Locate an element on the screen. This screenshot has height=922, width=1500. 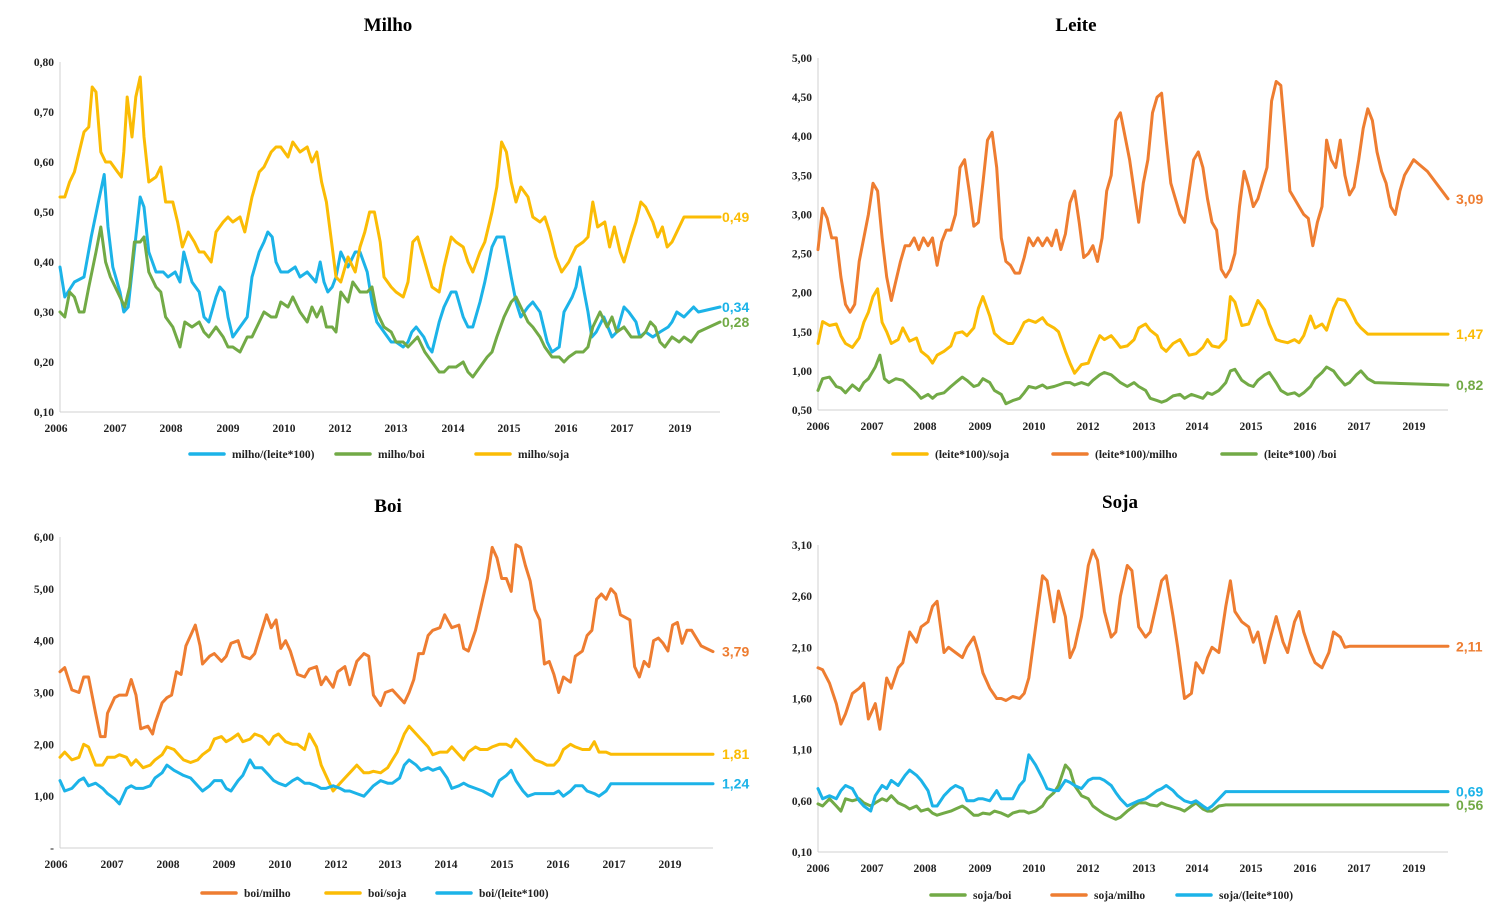
legend-entry: (leite*100)/soja is located at coordinates (972, 455).